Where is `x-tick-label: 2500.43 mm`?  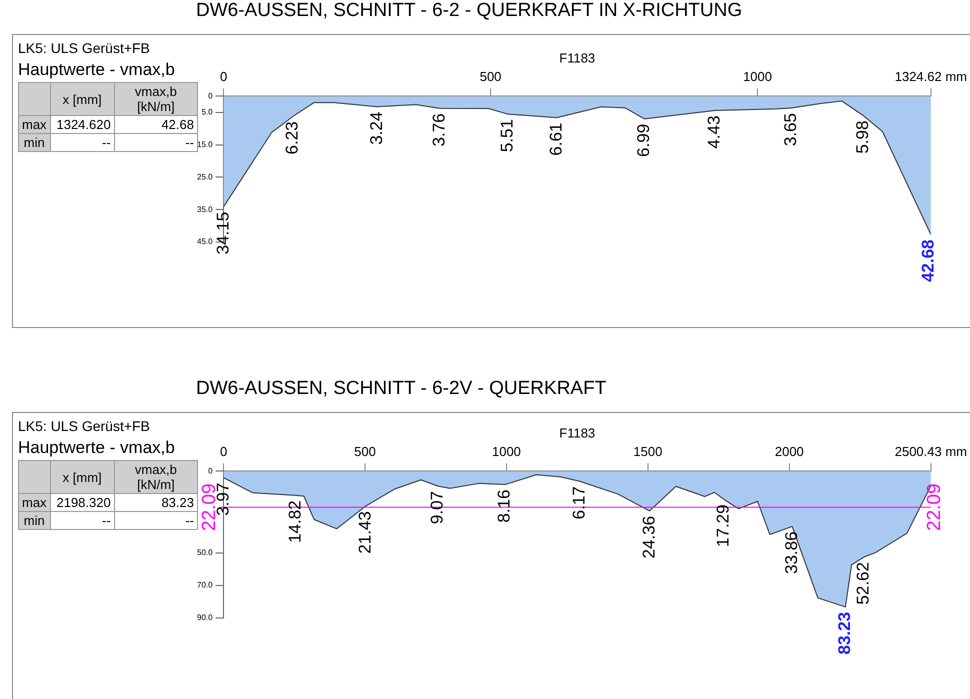
x-tick-label: 2500.43 mm is located at coordinates (930, 451).